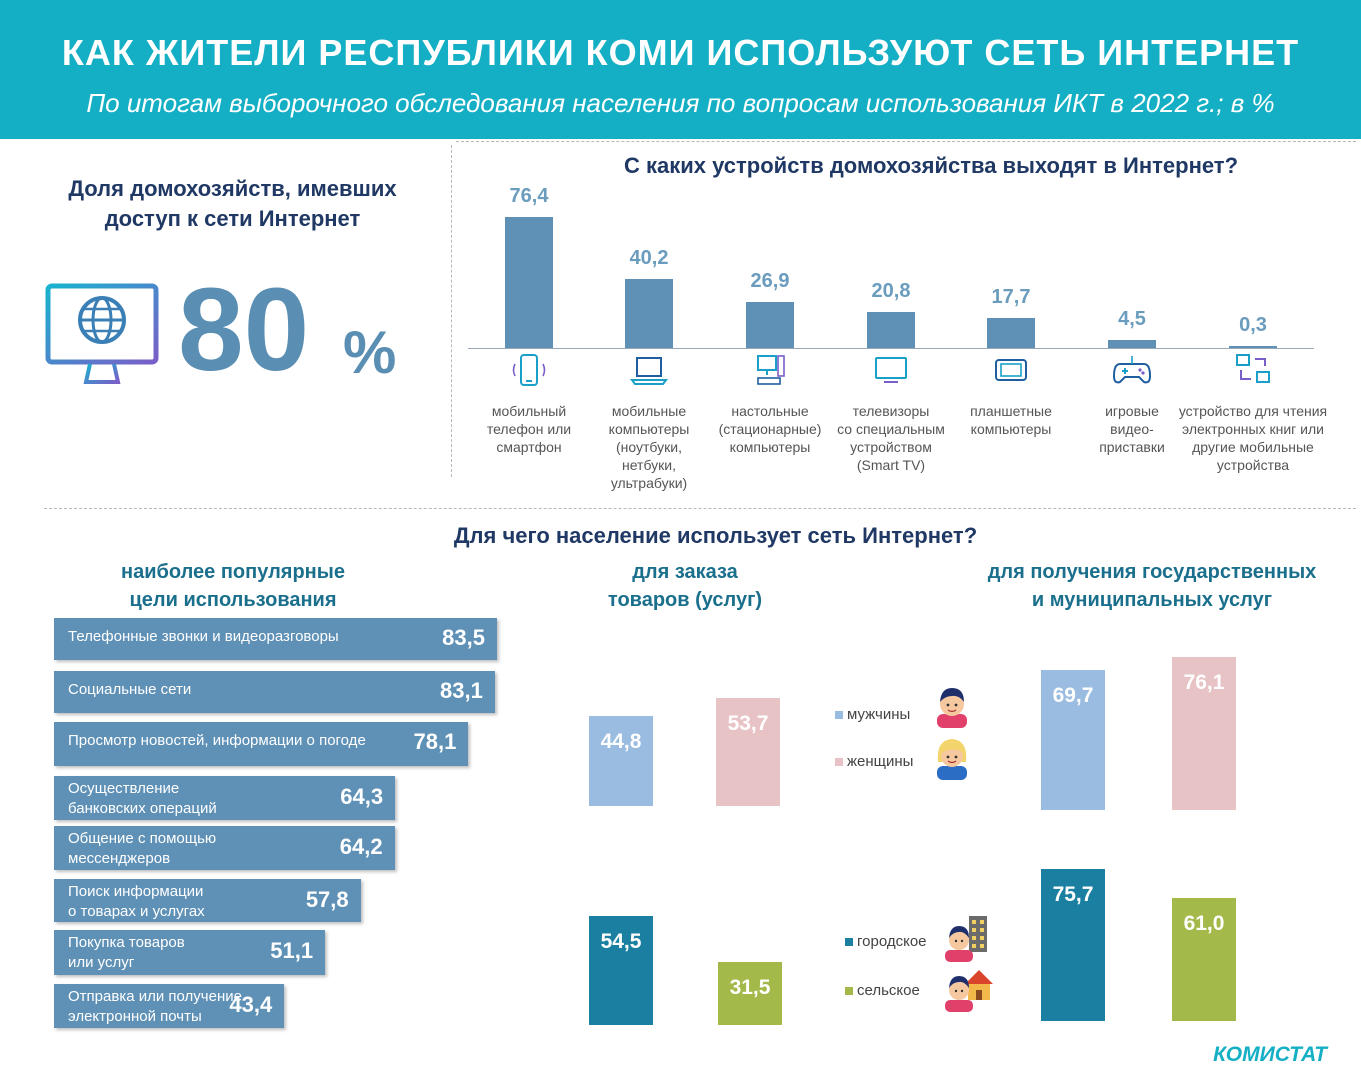  What do you see at coordinates (142, 838) in the screenshot?
I see `goals-category-line: Общение с помощью` at bounding box center [142, 838].